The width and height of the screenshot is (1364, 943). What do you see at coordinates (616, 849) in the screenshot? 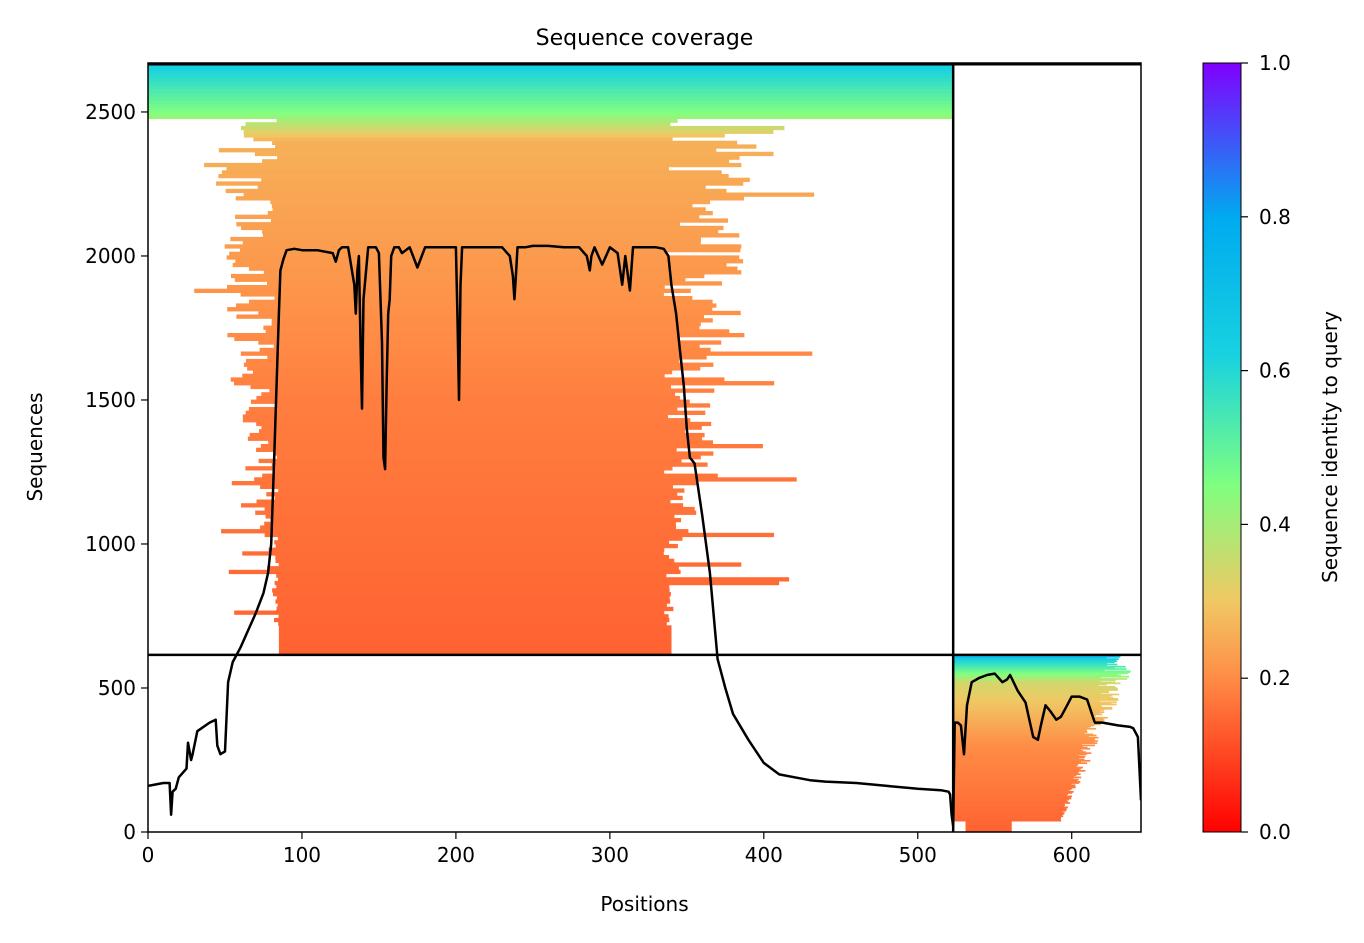
I see `x-axis-ticks: 0 100 200 300 400 500 600` at bounding box center [616, 849].